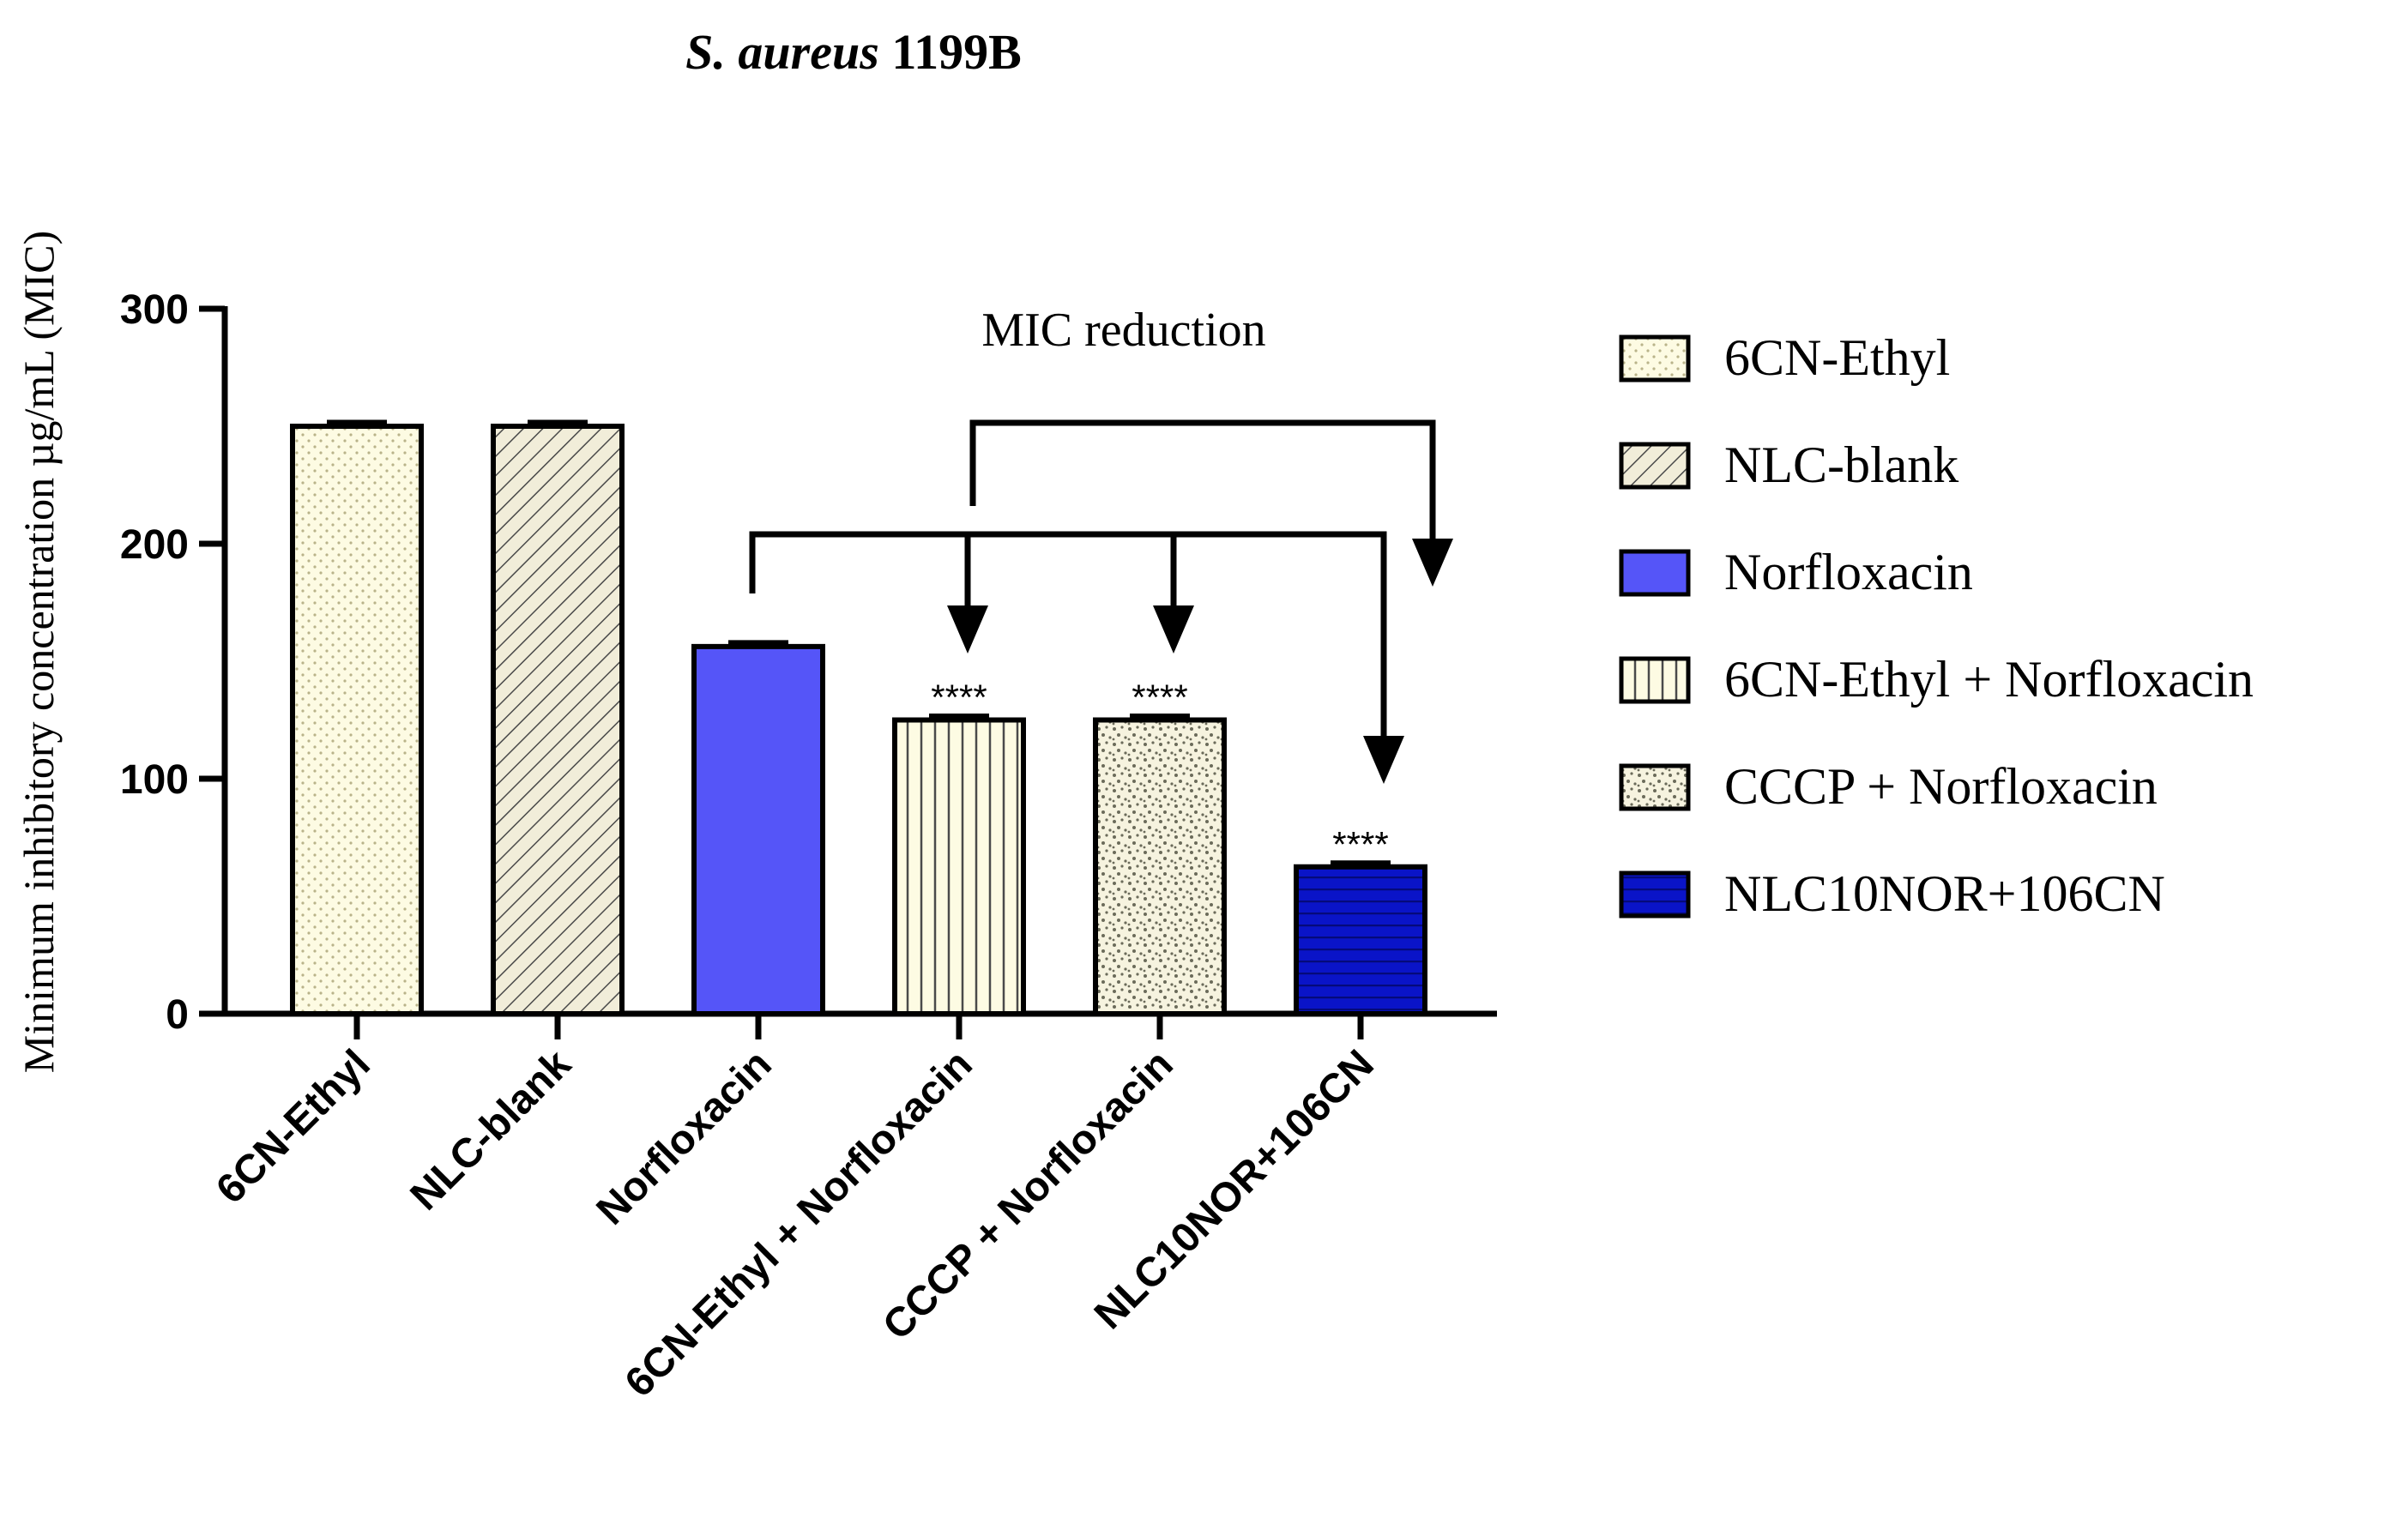 This screenshot has width=2408, height=1530. Describe the element at coordinates (1202, 479) in the screenshot. I see `upper-bracket-line` at that location.